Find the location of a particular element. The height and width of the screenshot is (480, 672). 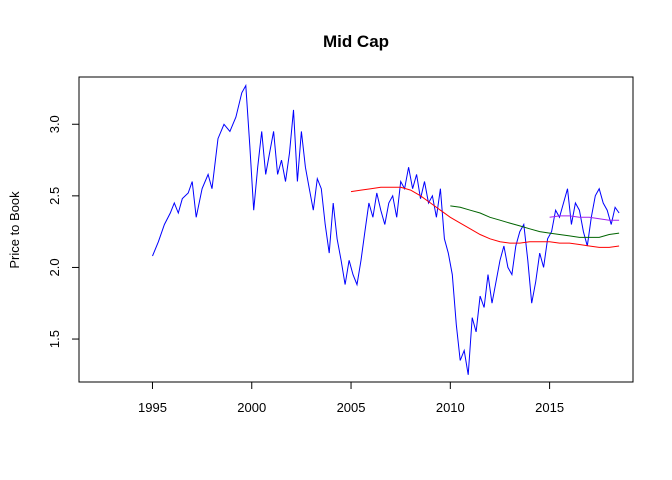

x-tick-label: 2005 is located at coordinates (351, 407).